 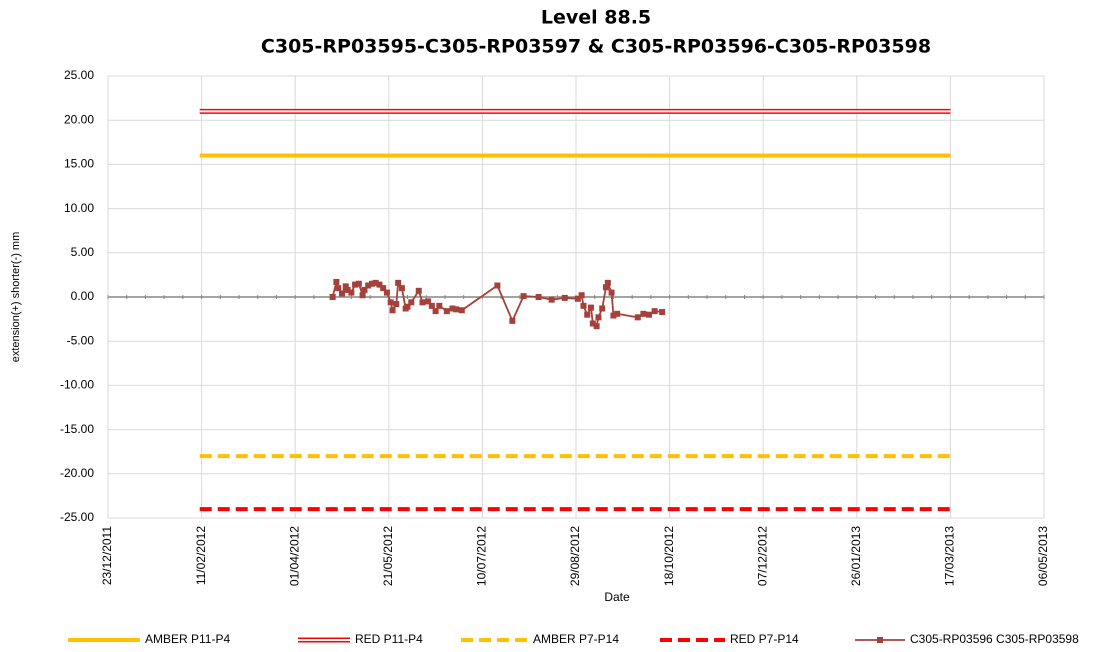 What do you see at coordinates (669, 556) in the screenshot?
I see `x-tick-label: 18/10/2012` at bounding box center [669, 556].